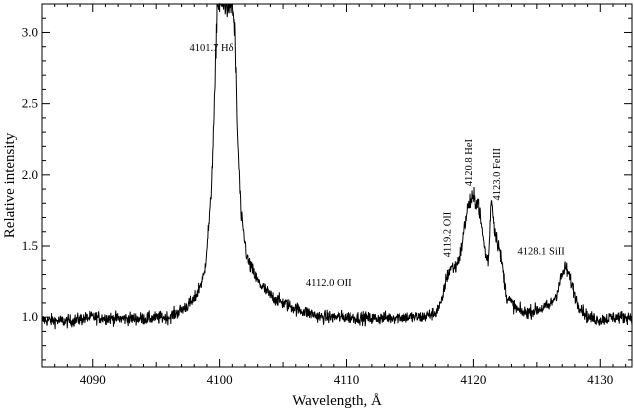 The height and width of the screenshot is (410, 634). I want to click on x-tick-label: 4090, so click(93, 379).